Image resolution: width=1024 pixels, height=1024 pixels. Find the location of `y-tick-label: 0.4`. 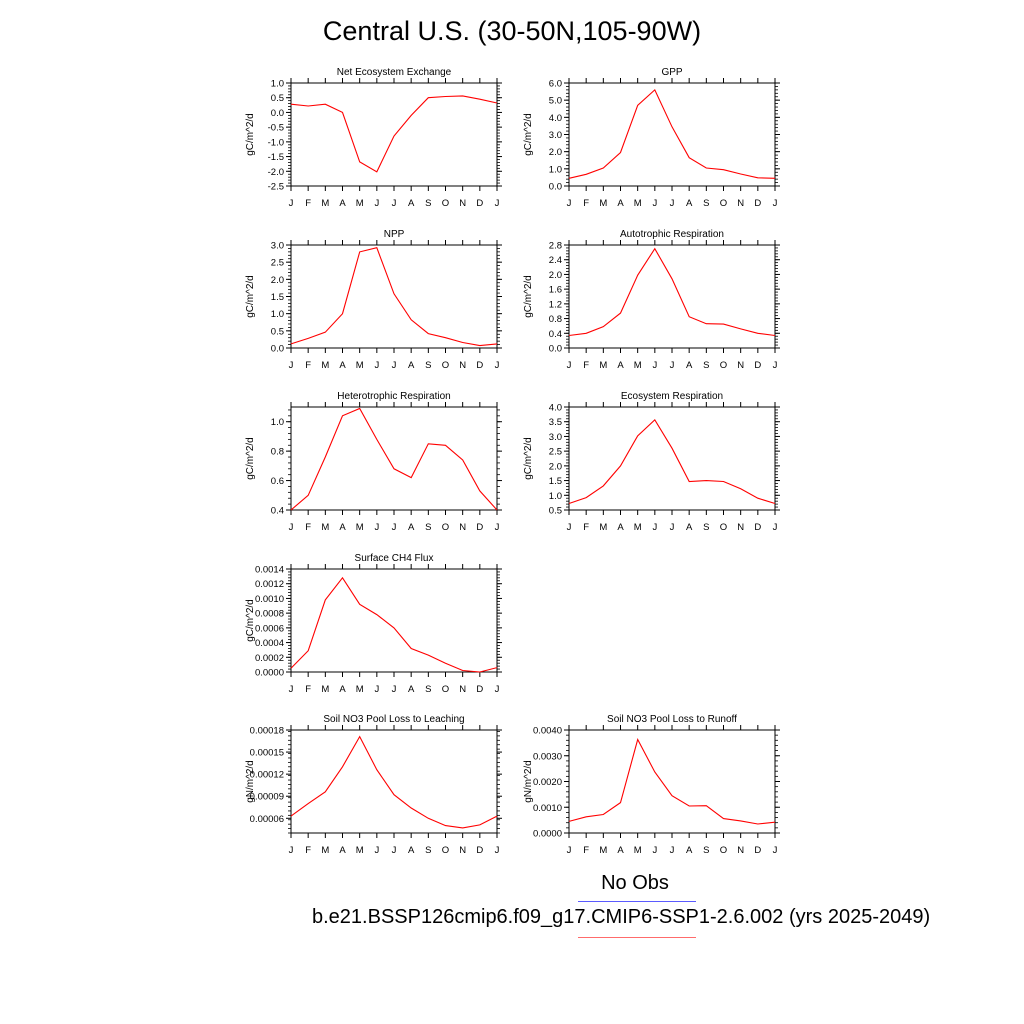

y-tick-label: 0.4 is located at coordinates (277, 511).